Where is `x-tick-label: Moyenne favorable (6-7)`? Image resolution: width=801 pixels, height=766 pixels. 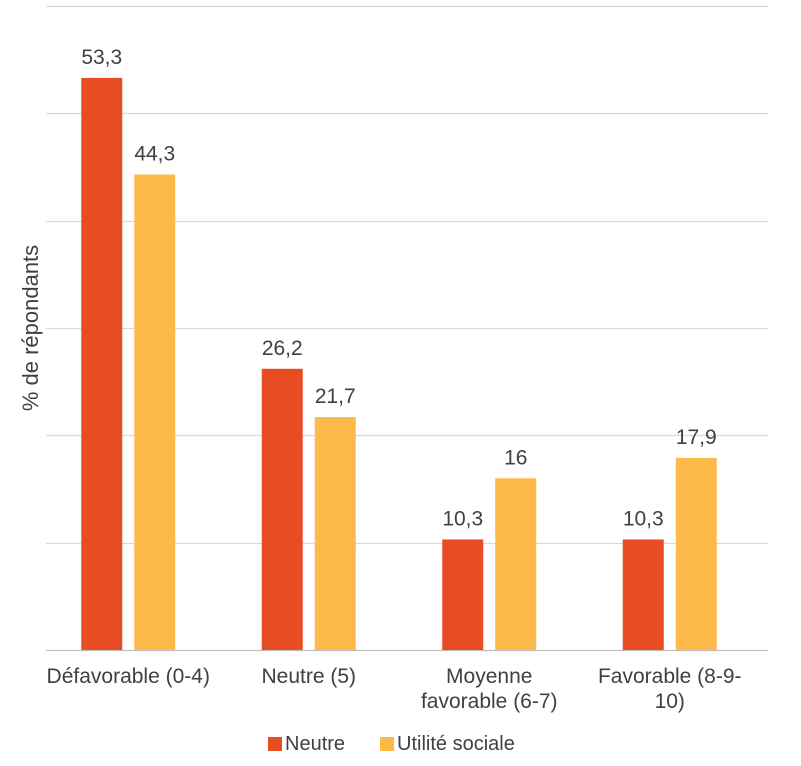
x-tick-label: Moyenne favorable (6-7) is located at coordinates (489, 689).